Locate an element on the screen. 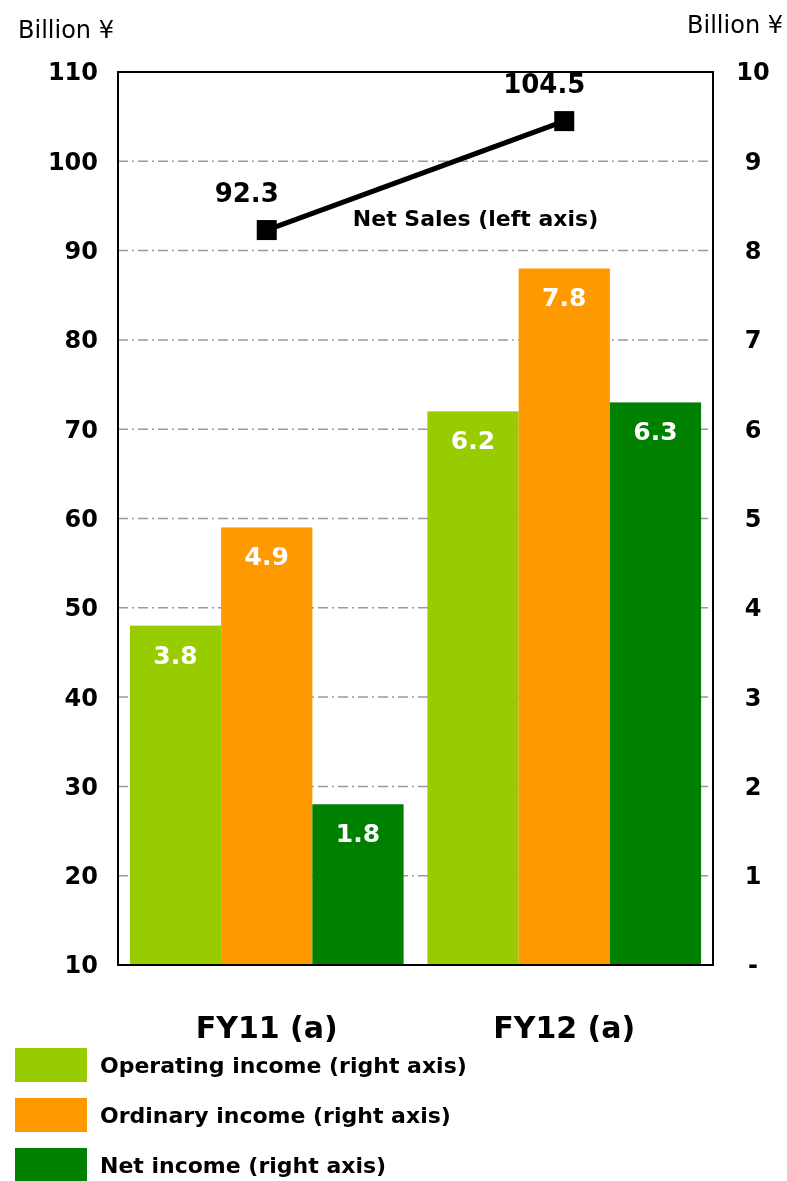 The height and width of the screenshot is (1181, 787). y-tick-label: 90 is located at coordinates (81, 251).